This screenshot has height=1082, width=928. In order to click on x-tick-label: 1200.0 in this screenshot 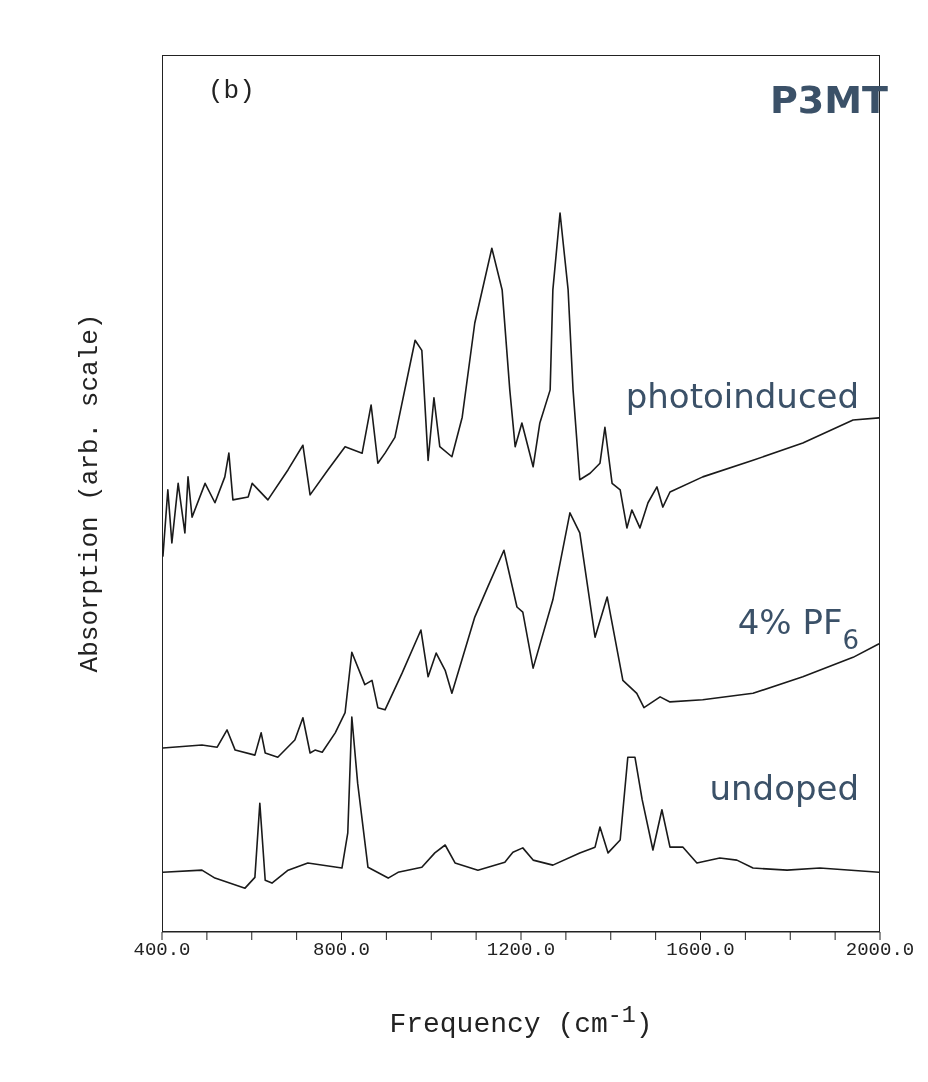, I will do `click(521, 950)`.